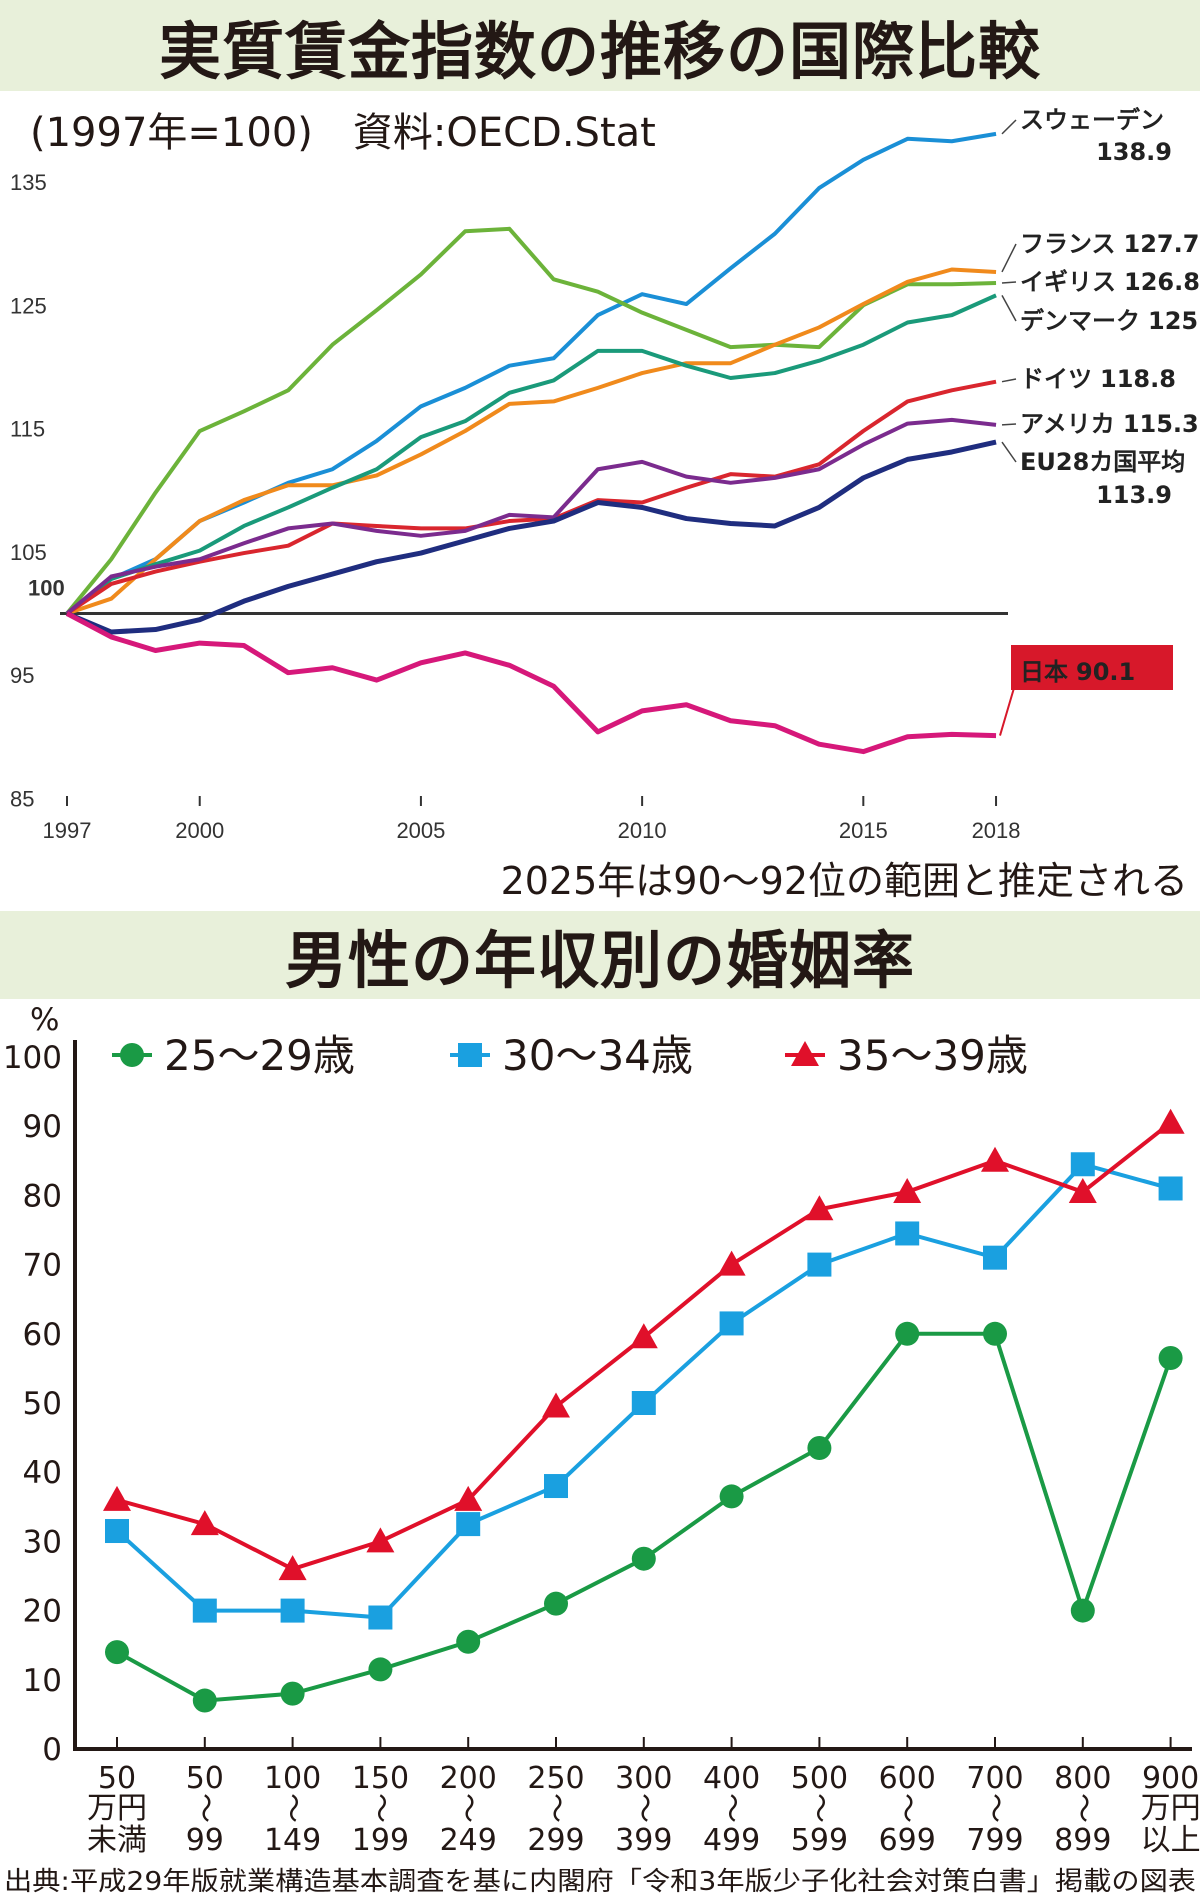  I want to click on x-tick-label: 2018, so click(996, 829).